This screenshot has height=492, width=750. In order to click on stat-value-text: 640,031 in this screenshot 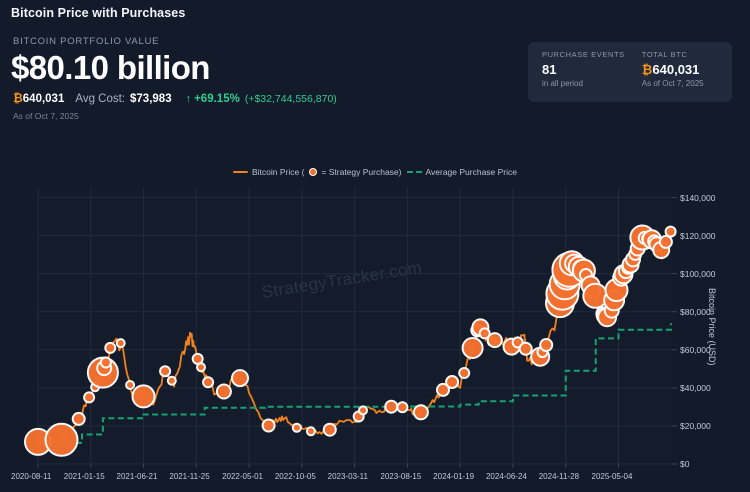, I will do `click(676, 69)`.